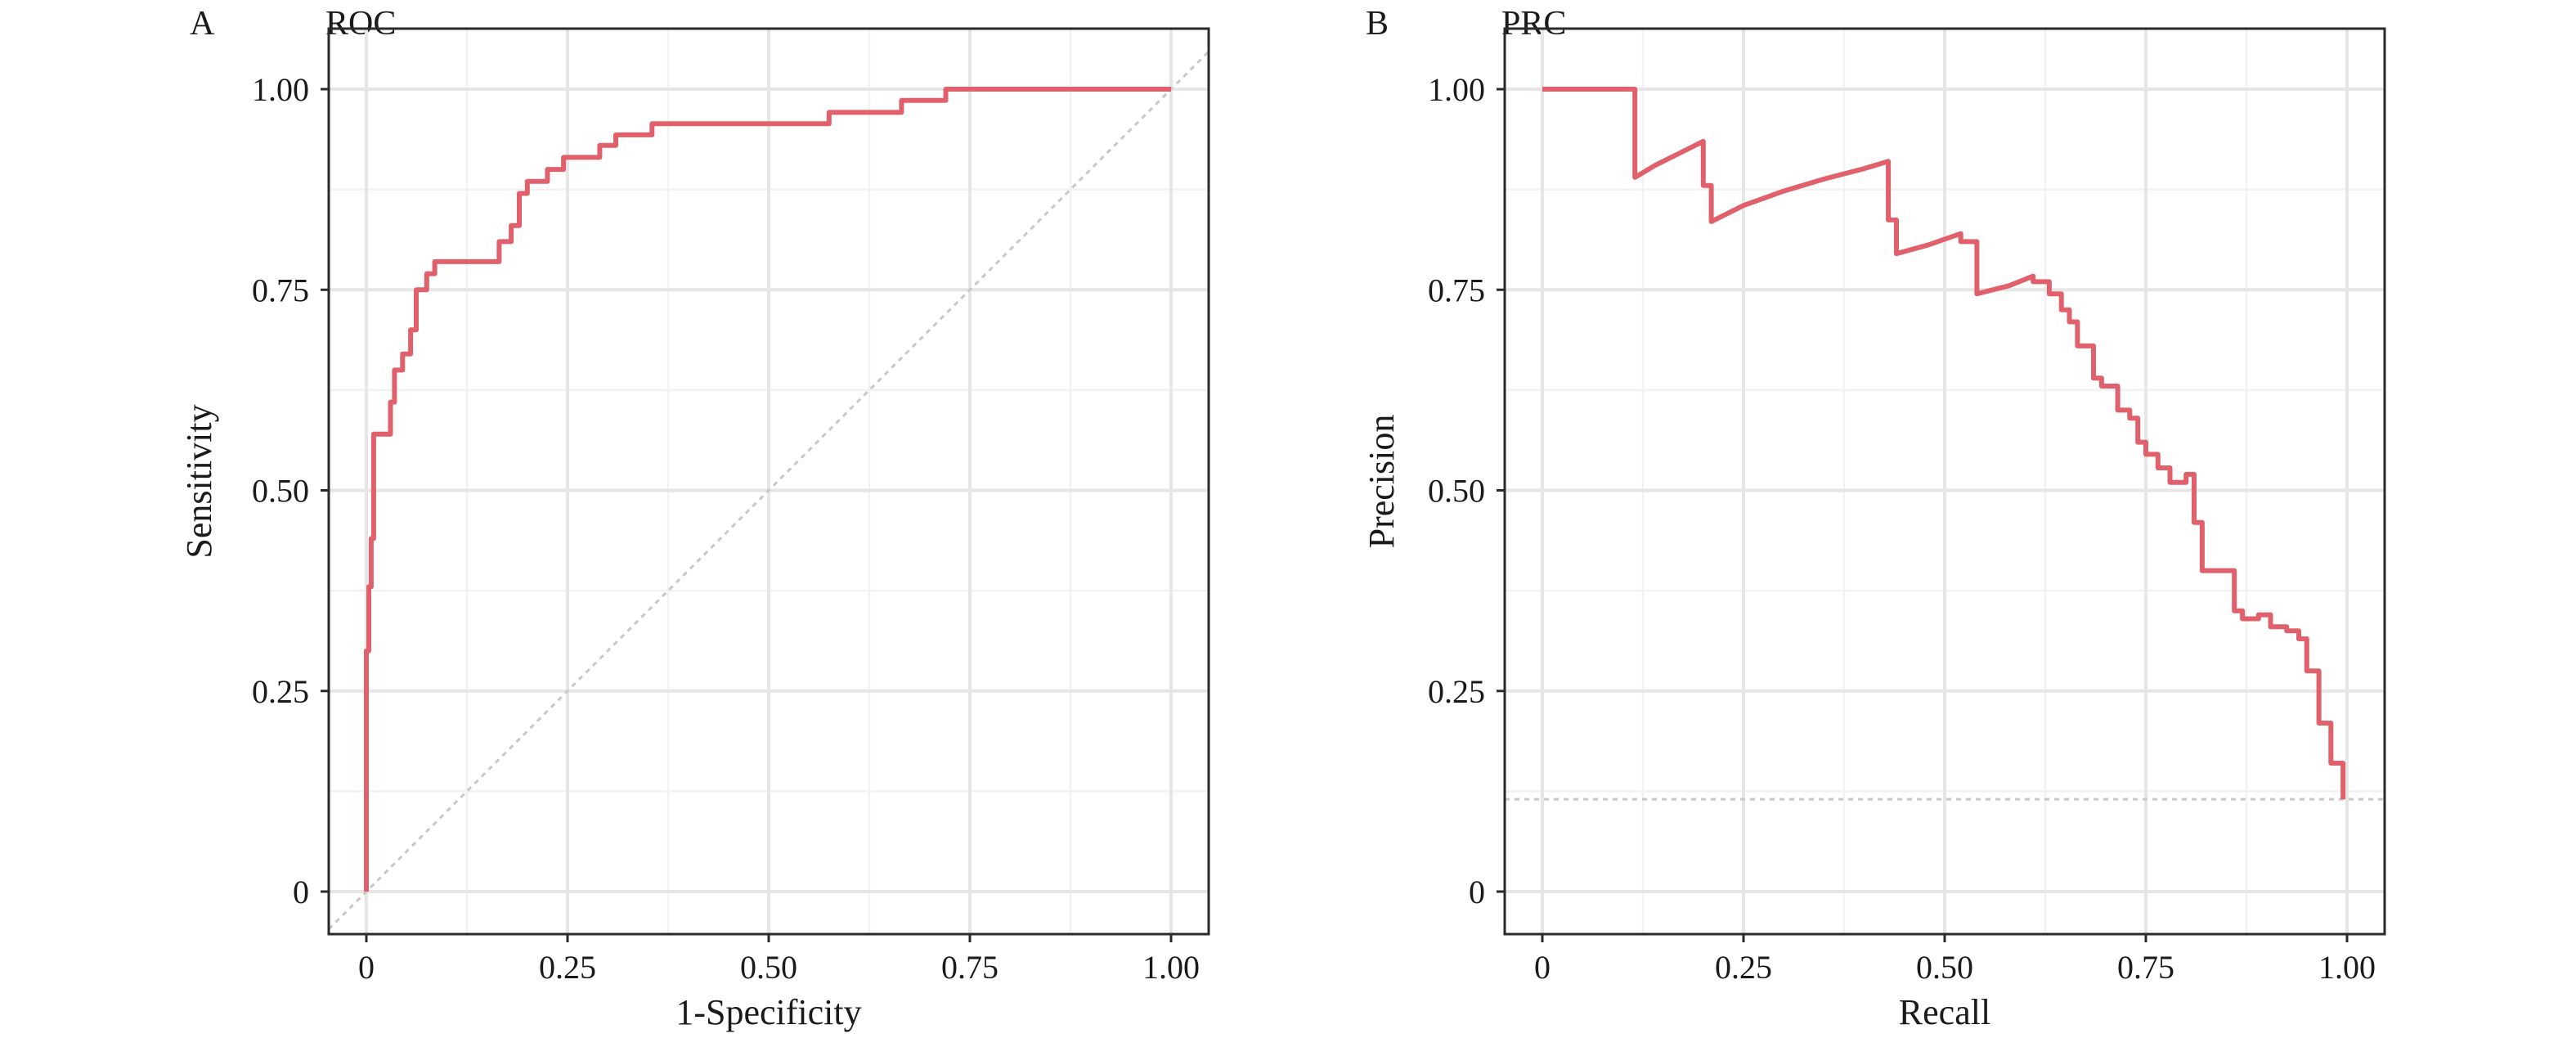 The image size is (2576, 1038). Describe the element at coordinates (568, 967) in the screenshot. I see `roc-x-tick-label: 0.25` at that location.